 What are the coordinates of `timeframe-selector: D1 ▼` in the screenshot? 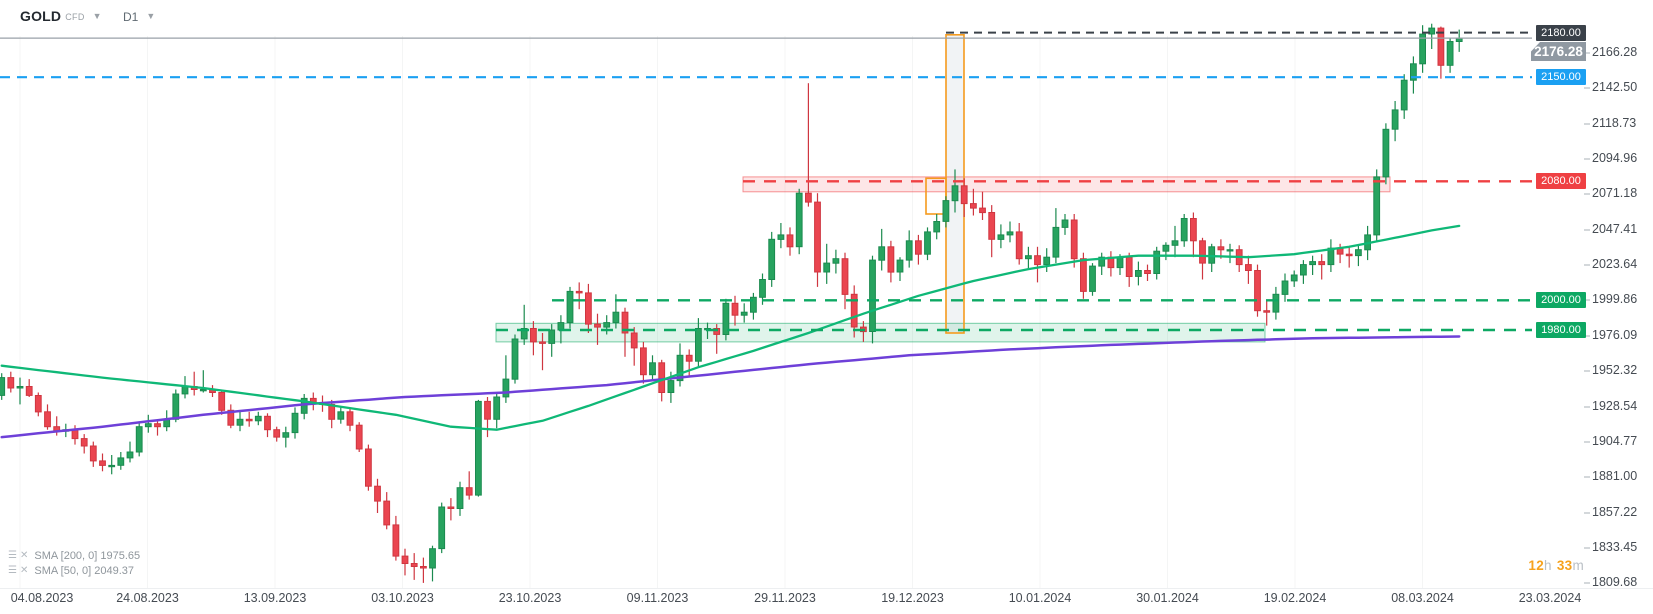 It's located at (139, 17).